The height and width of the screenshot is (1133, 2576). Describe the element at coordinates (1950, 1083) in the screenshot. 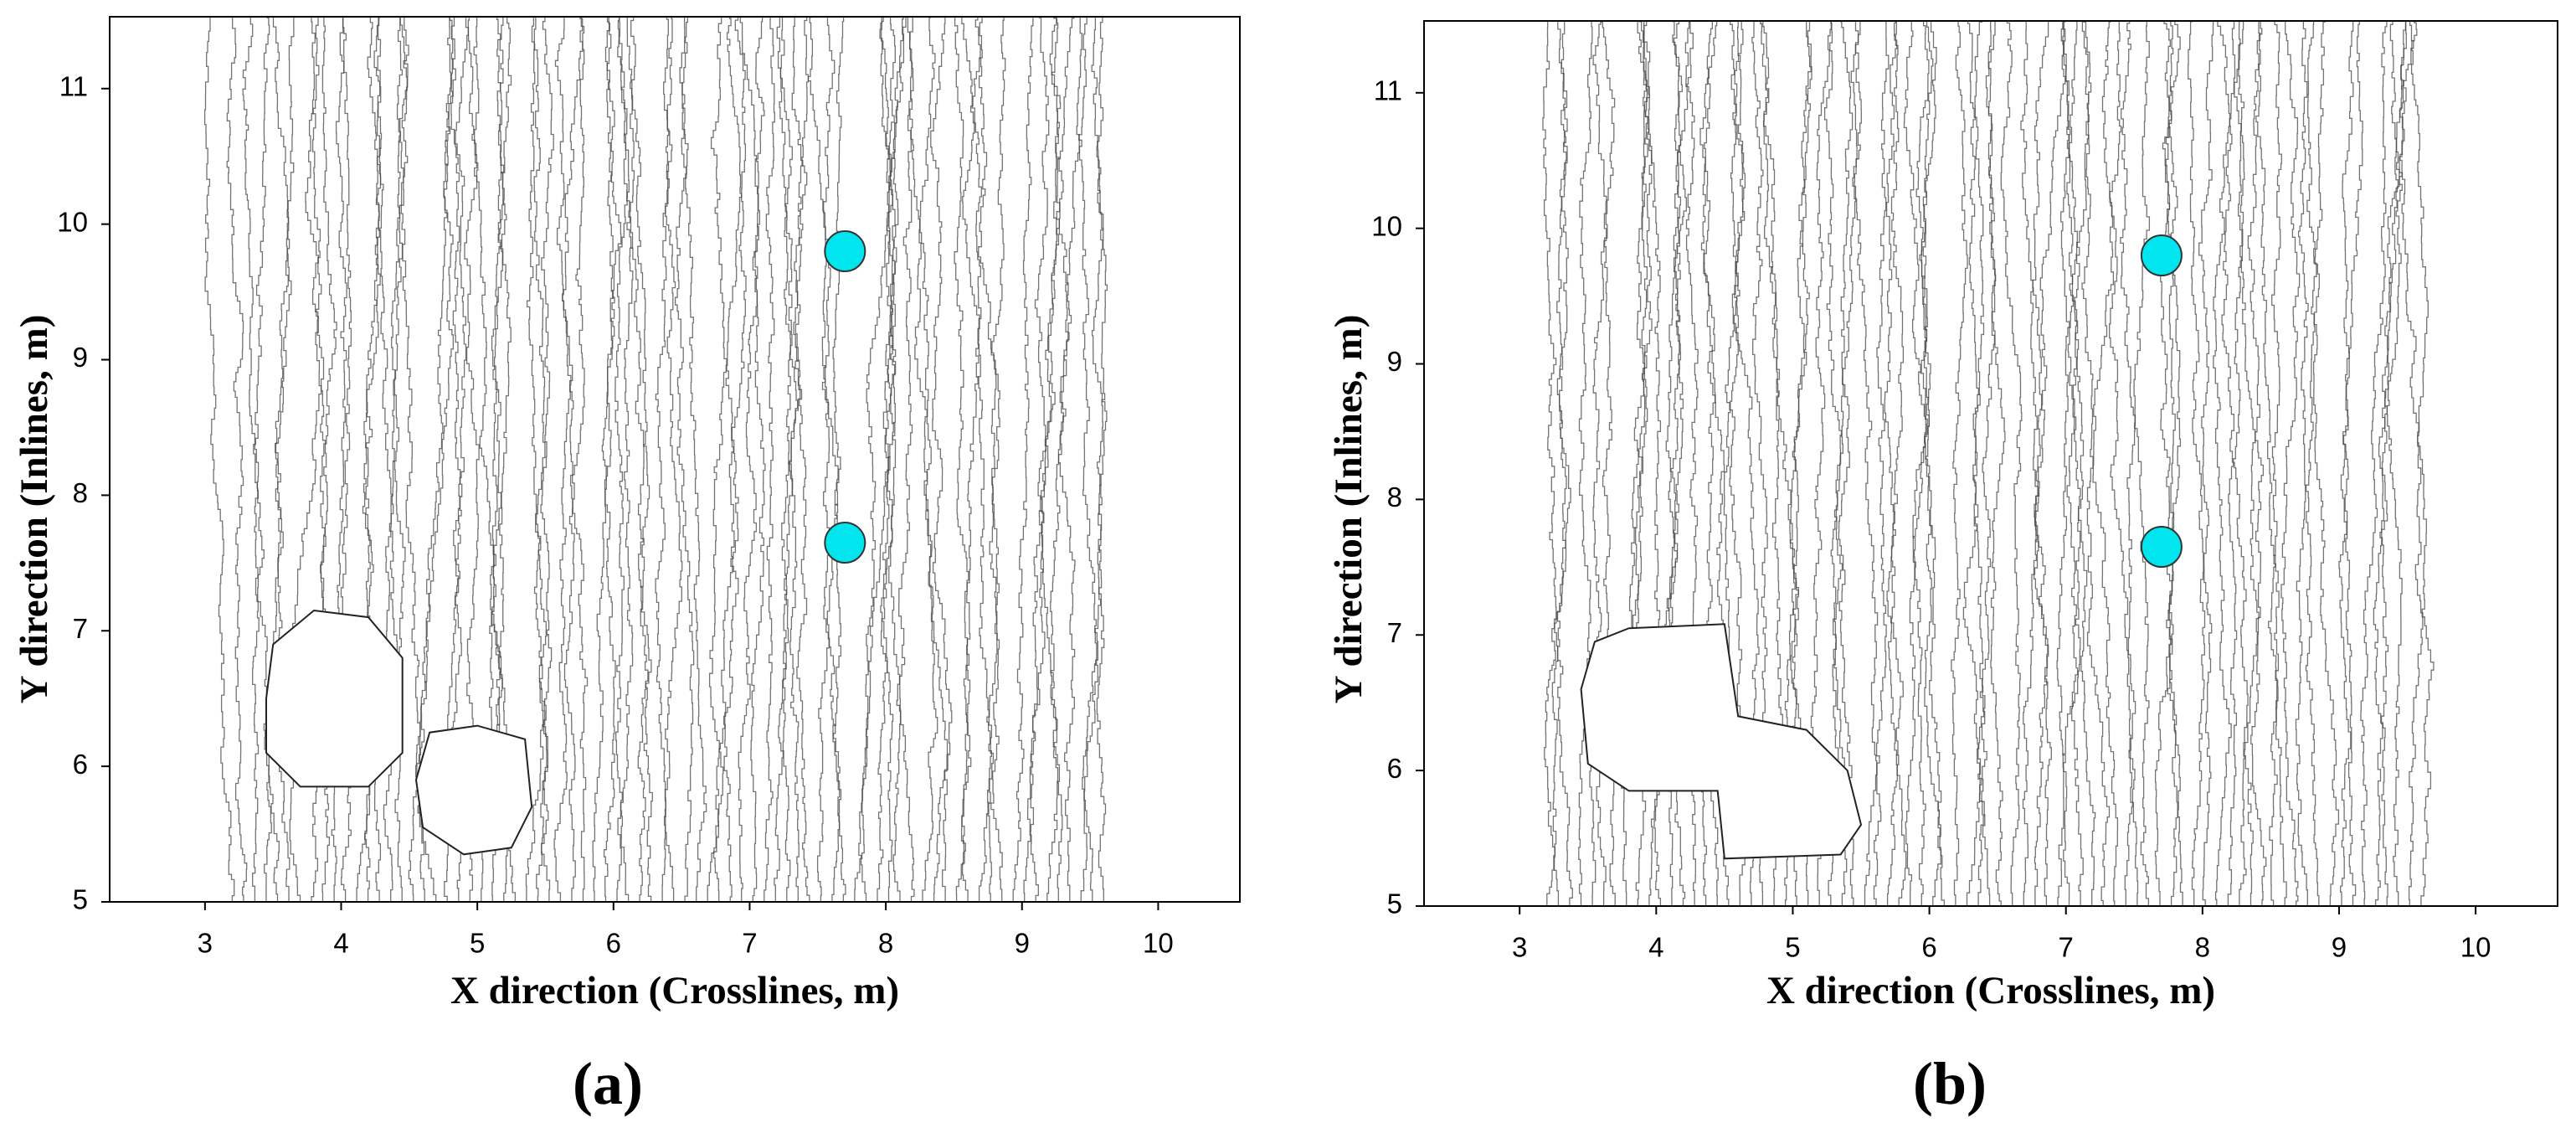

I see `panel-label: (b)` at that location.